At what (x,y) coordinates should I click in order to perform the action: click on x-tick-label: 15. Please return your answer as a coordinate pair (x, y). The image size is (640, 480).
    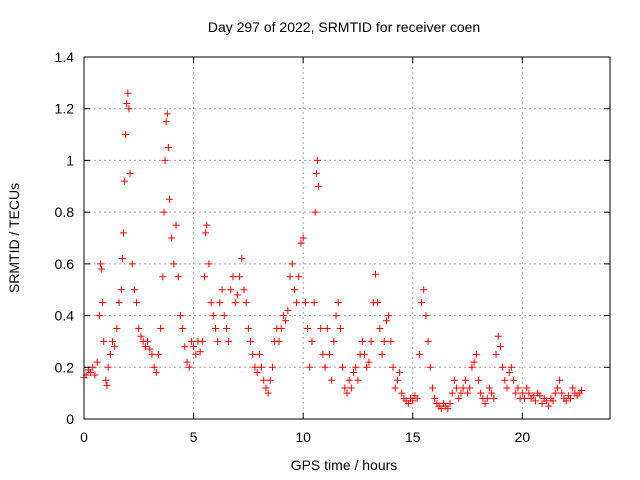
    Looking at the image, I should click on (413, 437).